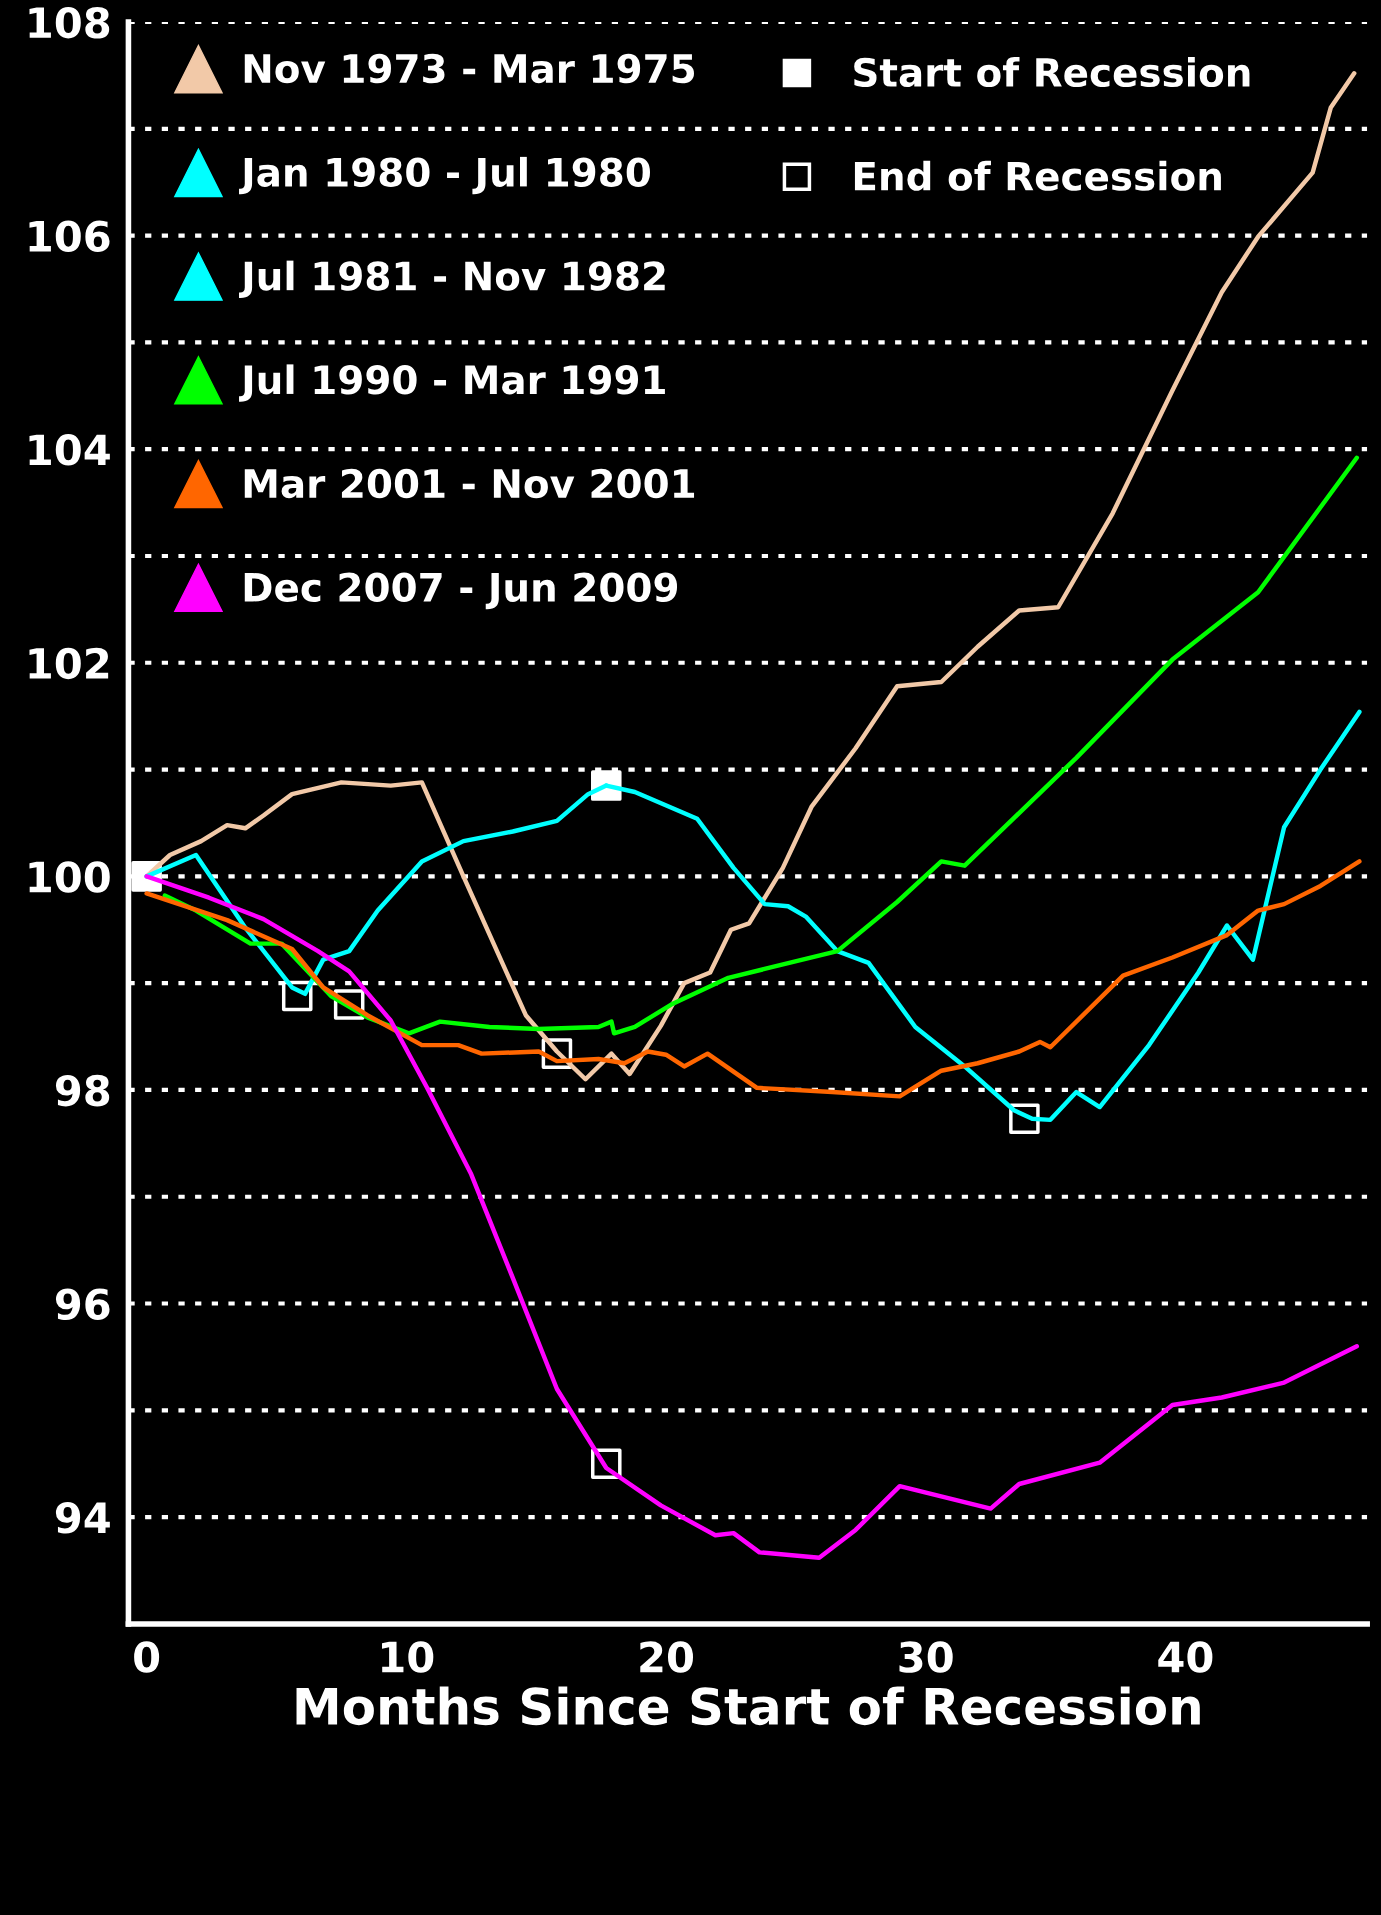  I want to click on x-tick-label: 20, so click(667, 1657).